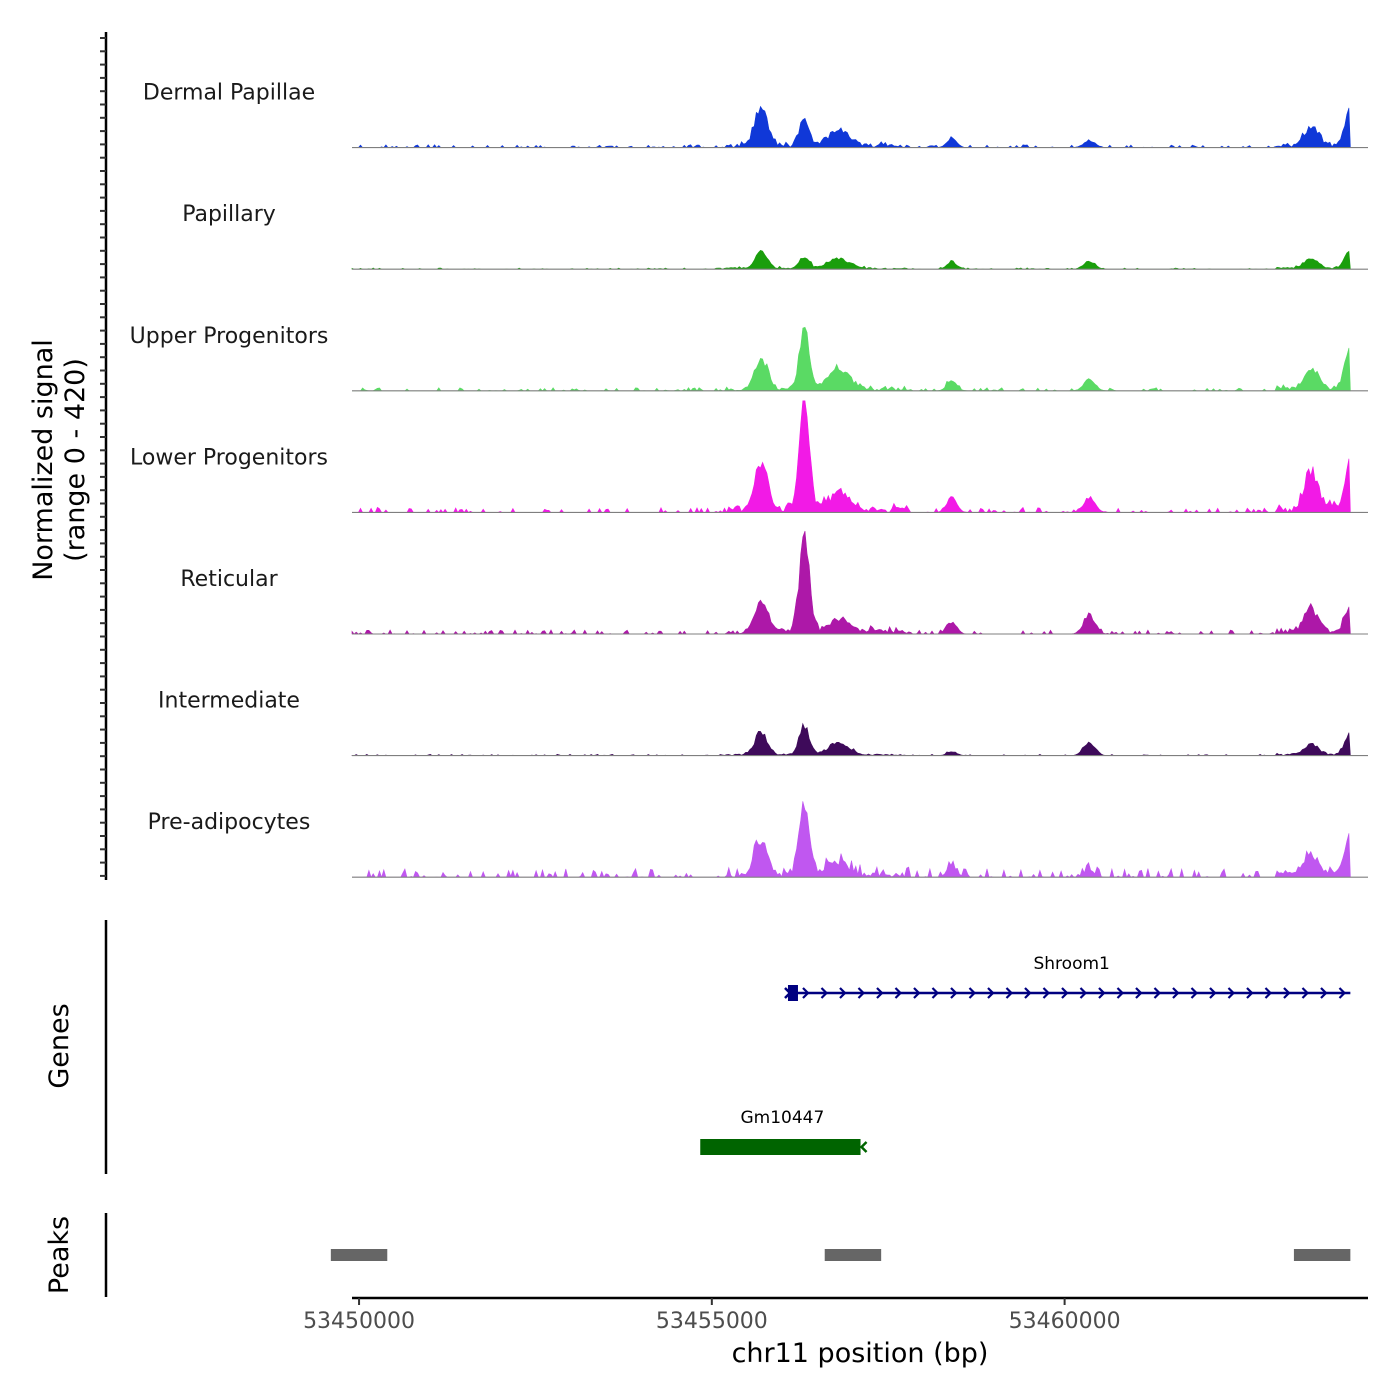  I want to click on x-tick-label: 53450000, so click(359, 1321).